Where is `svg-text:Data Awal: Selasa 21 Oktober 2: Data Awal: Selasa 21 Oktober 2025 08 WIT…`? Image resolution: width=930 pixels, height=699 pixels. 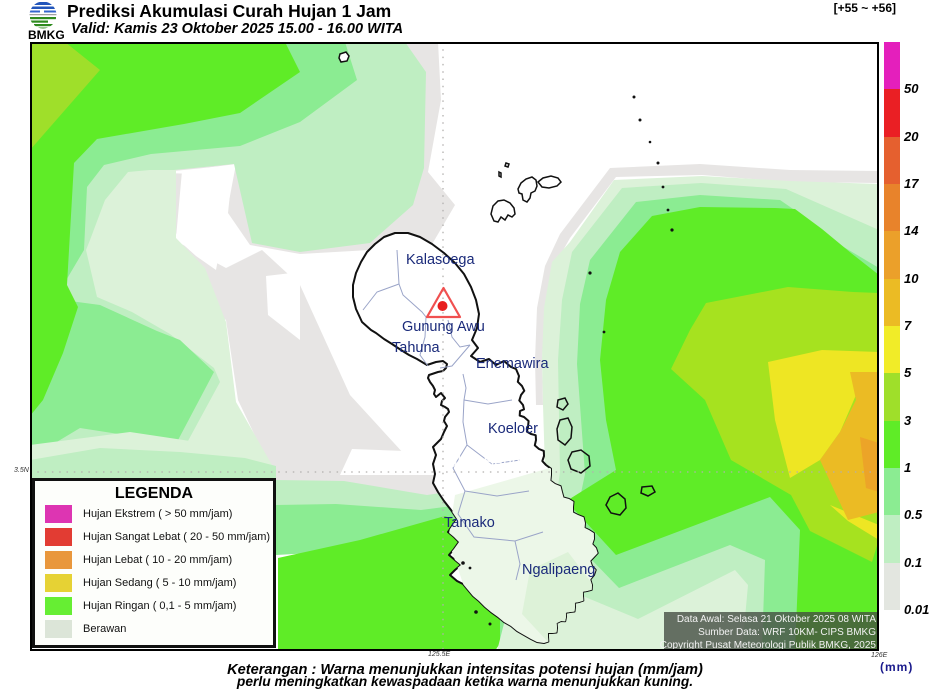
svg-text:Data Awal: Selasa 21 Oktober 2: Data Awal: Selasa 21 Oktober 2025 08 WIT… is located at coordinates (777, 619).